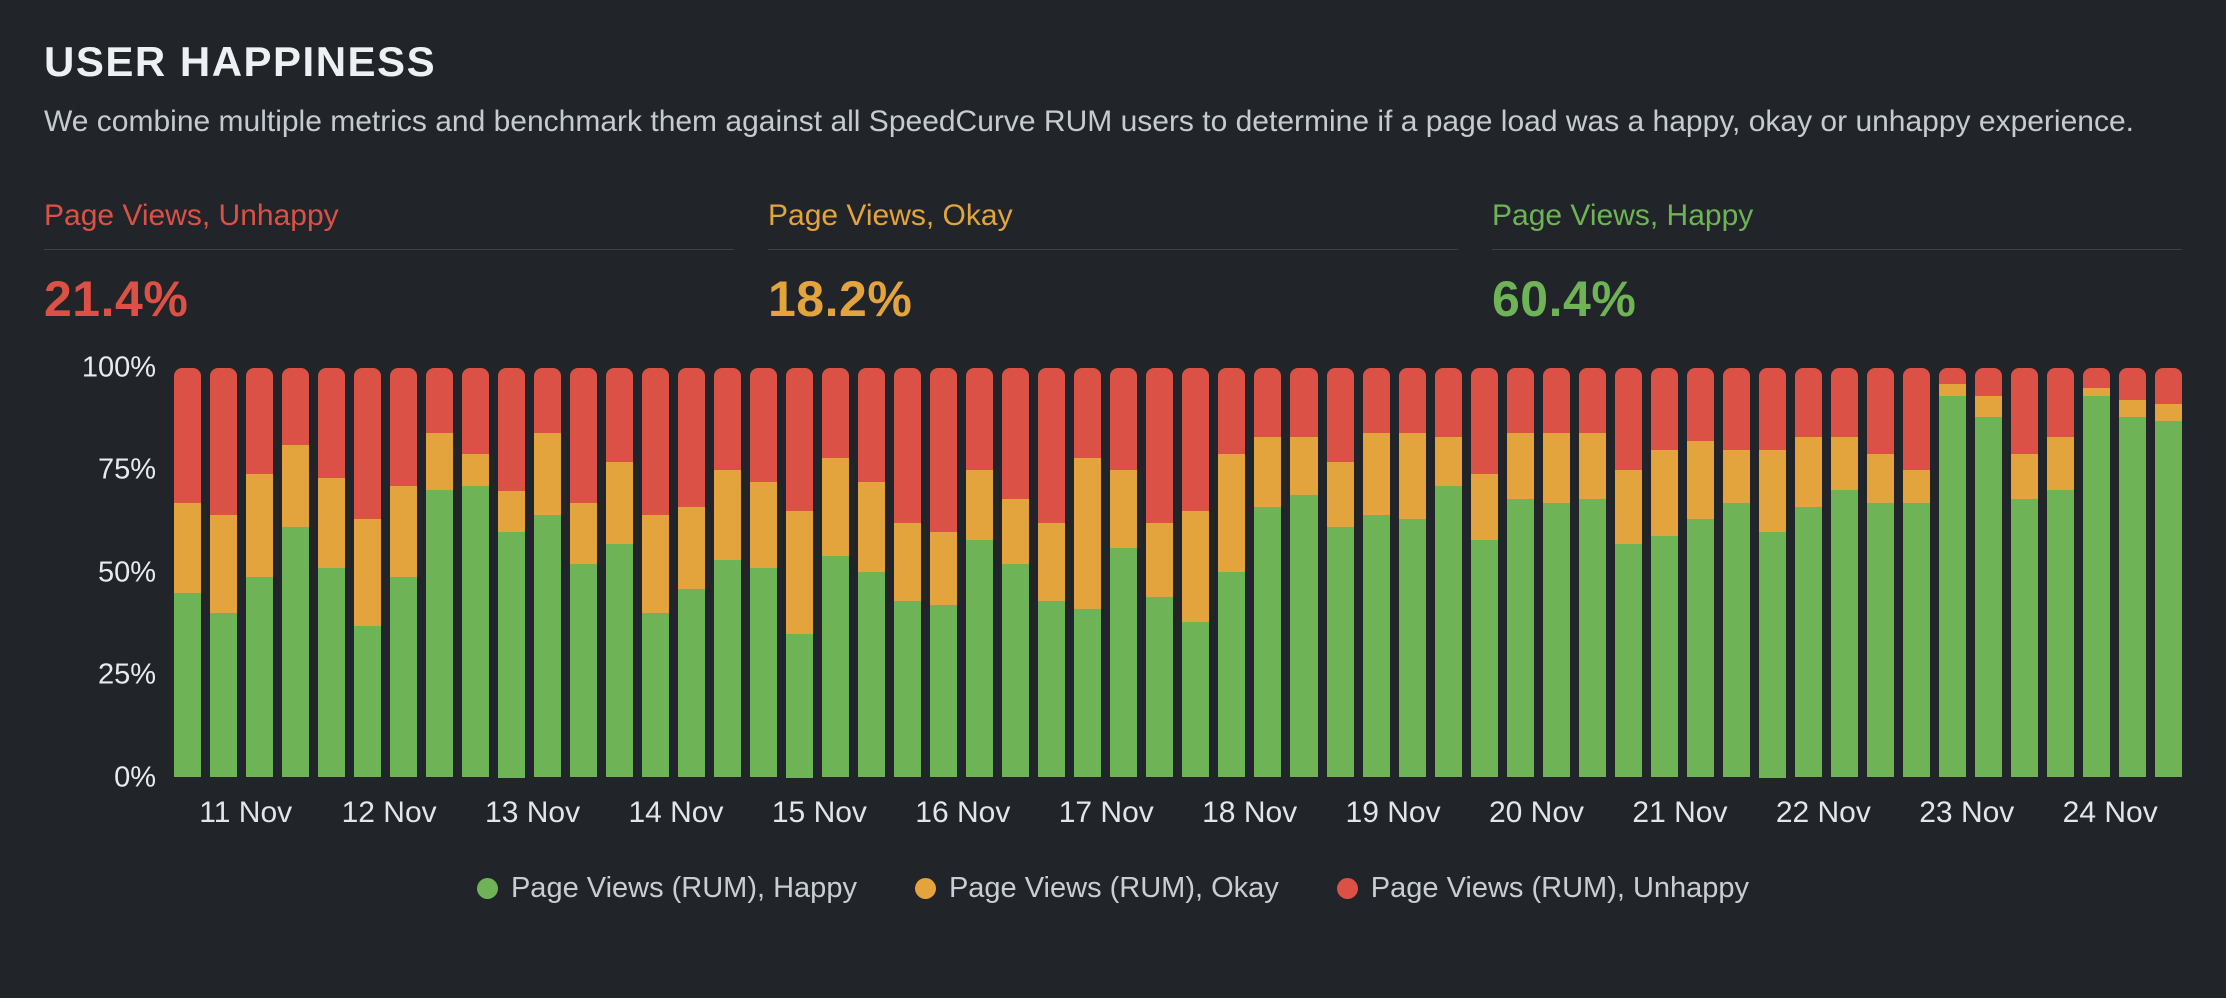 This screenshot has height=998, width=2226. Describe the element at coordinates (692, 683) in the screenshot. I see `bar-15-segment-happy` at that location.